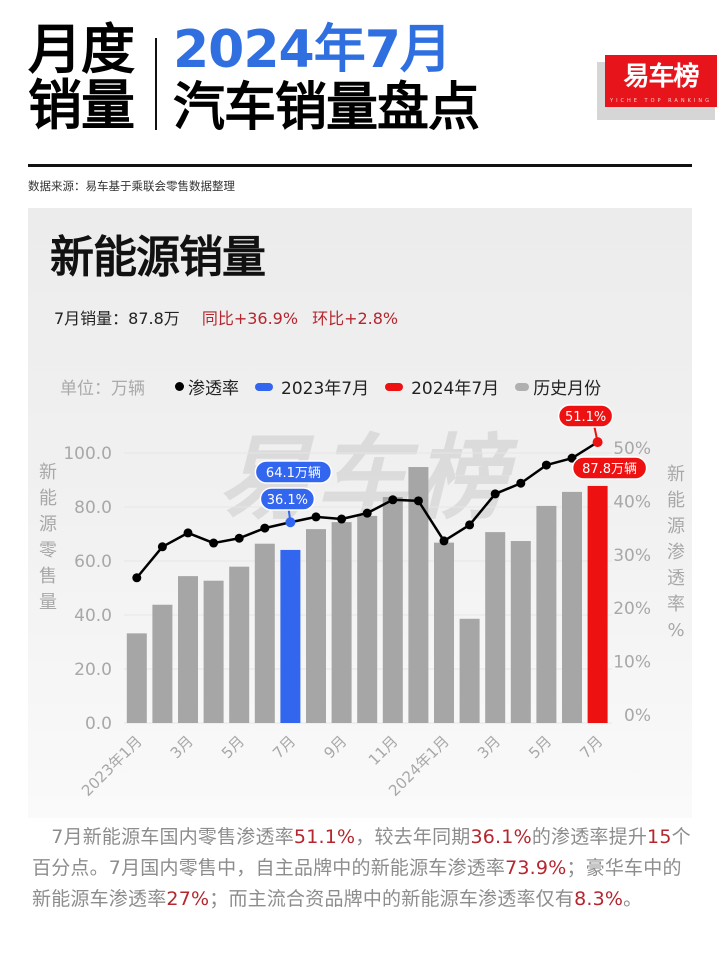 The width and height of the screenshot is (720, 959). I want to click on penetration-line, so click(367, 510).